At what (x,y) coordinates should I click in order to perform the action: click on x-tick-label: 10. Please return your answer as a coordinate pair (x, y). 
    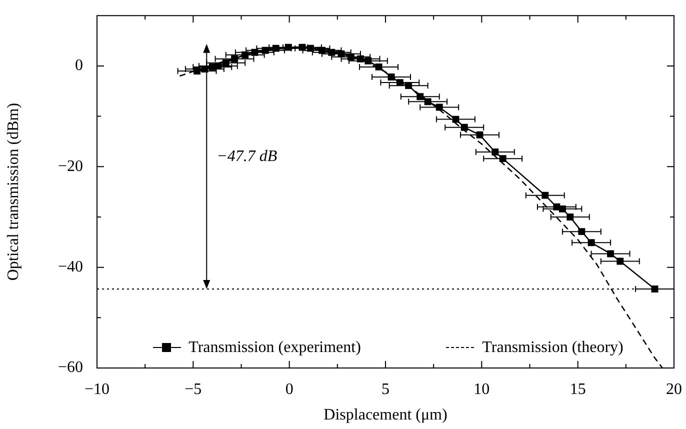
    Looking at the image, I should click on (482, 389).